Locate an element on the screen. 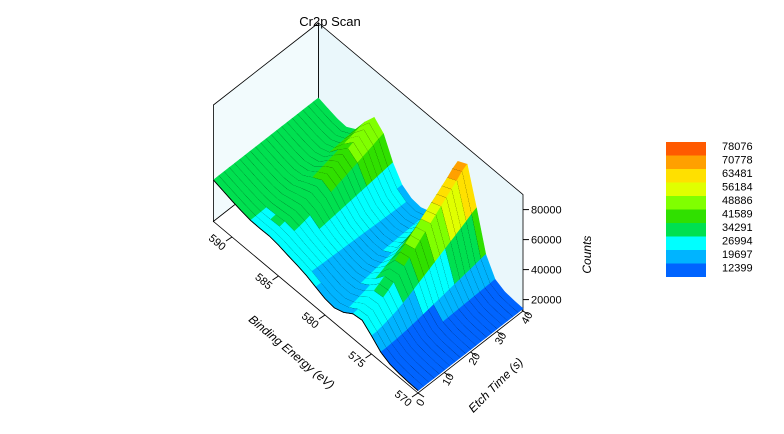  energy-tick-label: 575 is located at coordinates (357, 359).